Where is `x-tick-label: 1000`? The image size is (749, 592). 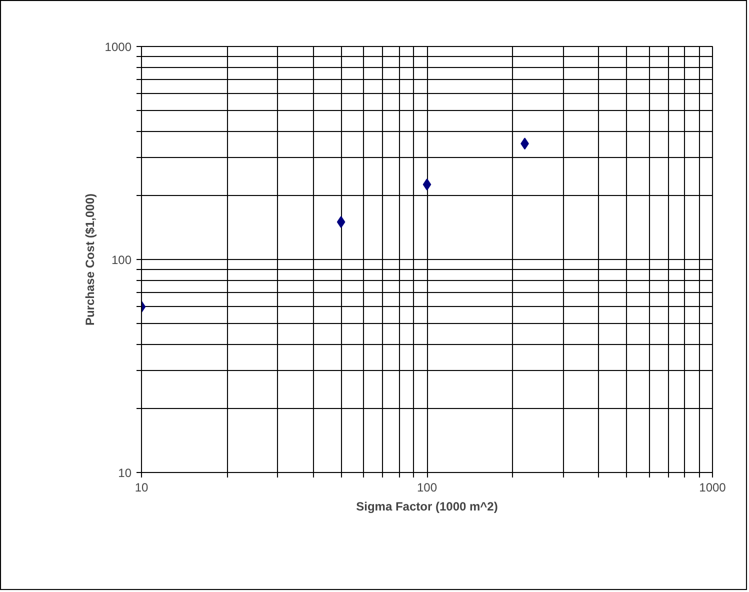 x-tick-label: 1000 is located at coordinates (712, 487).